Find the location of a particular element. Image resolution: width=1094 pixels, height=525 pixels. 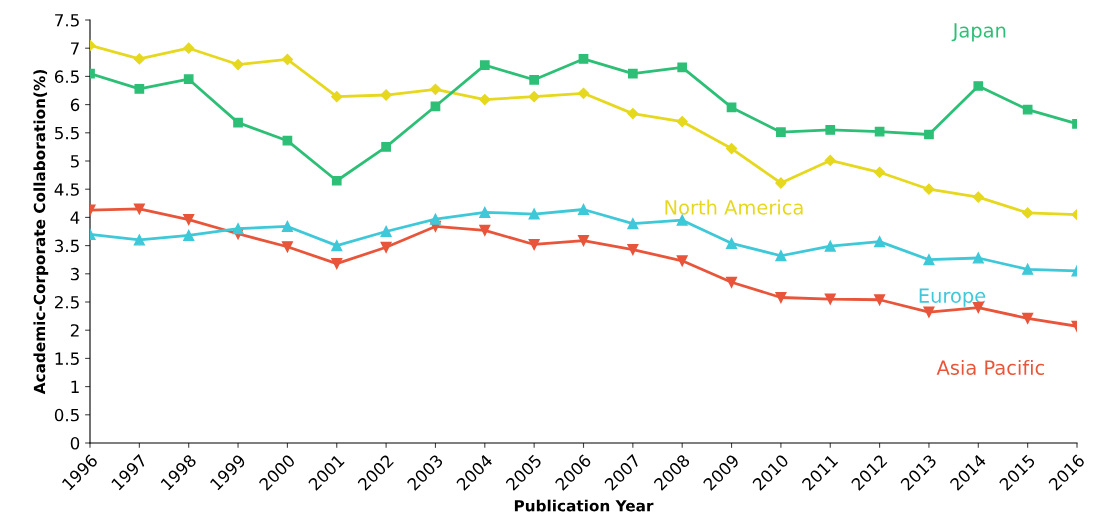

y-tick-label: 7.5 is located at coordinates (67, 20).